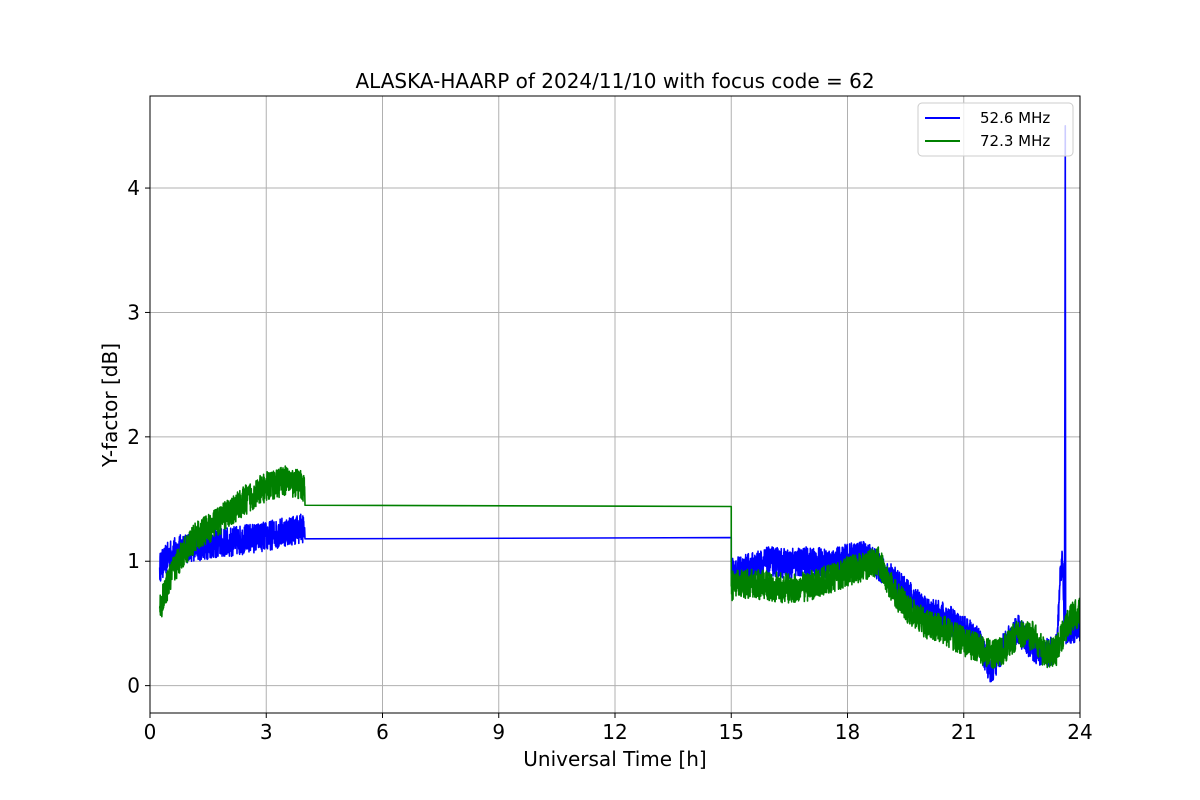 The image size is (1200, 800). Describe the element at coordinates (614, 732) in the screenshot. I see `x-tick-label: 12` at that location.